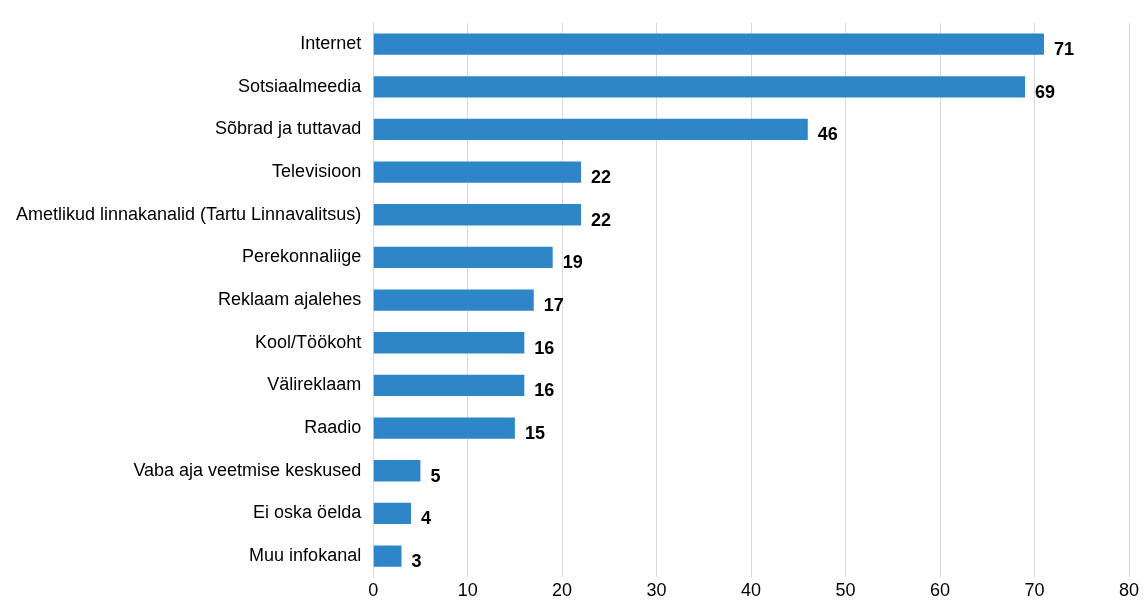 The height and width of the screenshot is (609, 1143). Describe the element at coordinates (467, 590) in the screenshot. I see `x-tick-label: 10` at that location.